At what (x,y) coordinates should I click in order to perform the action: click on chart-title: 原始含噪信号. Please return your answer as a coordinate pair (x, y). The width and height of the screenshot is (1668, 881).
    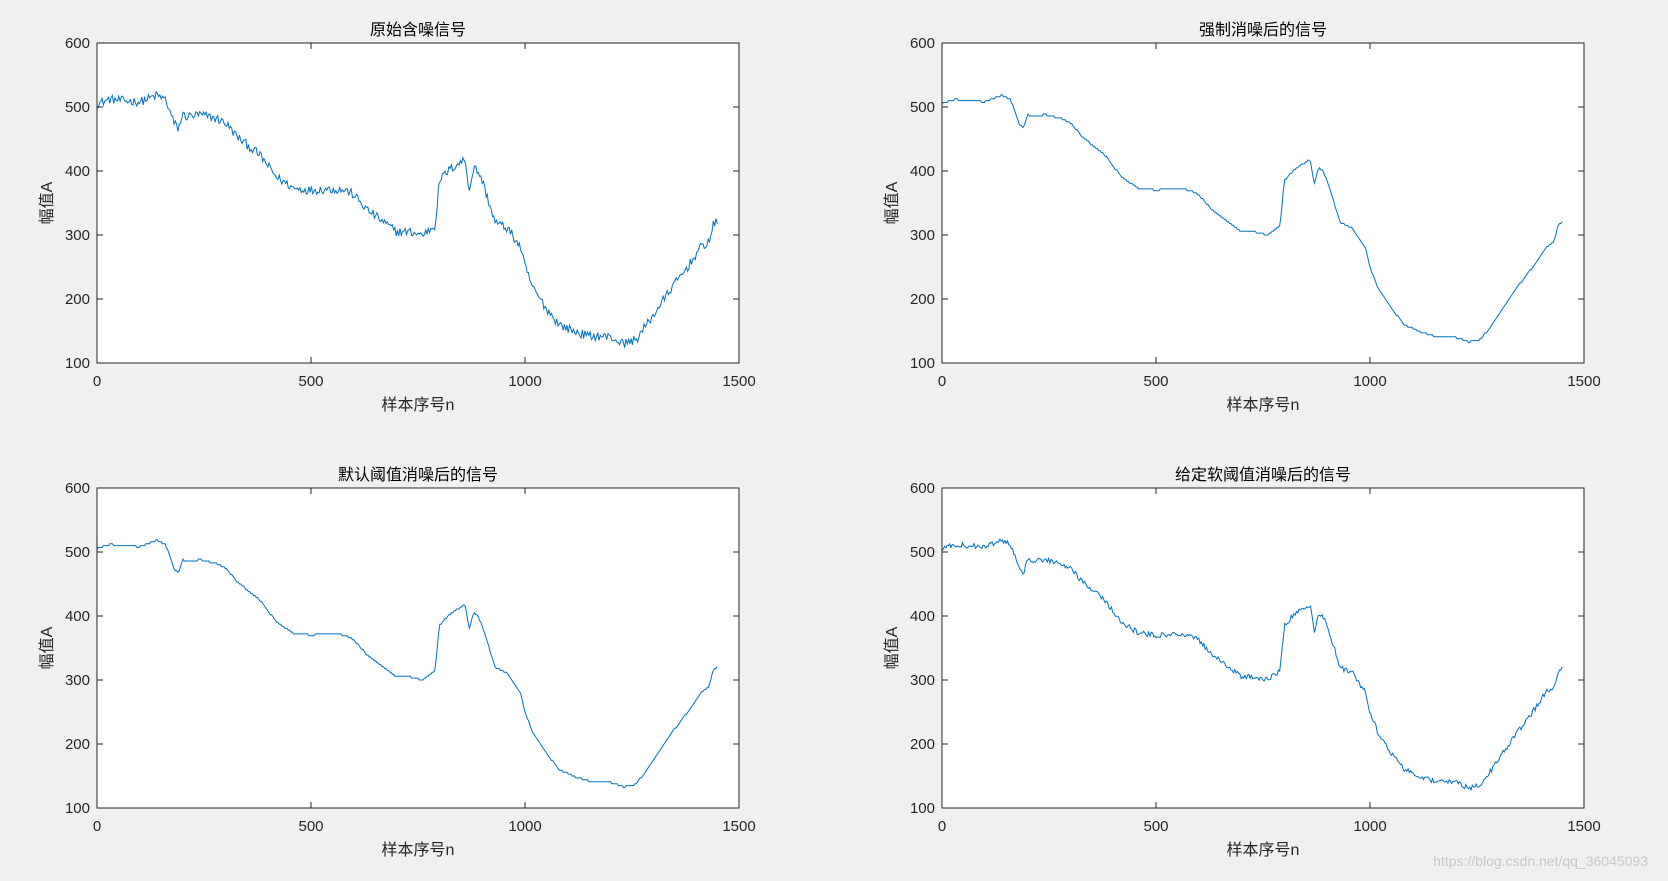
    Looking at the image, I should click on (418, 30).